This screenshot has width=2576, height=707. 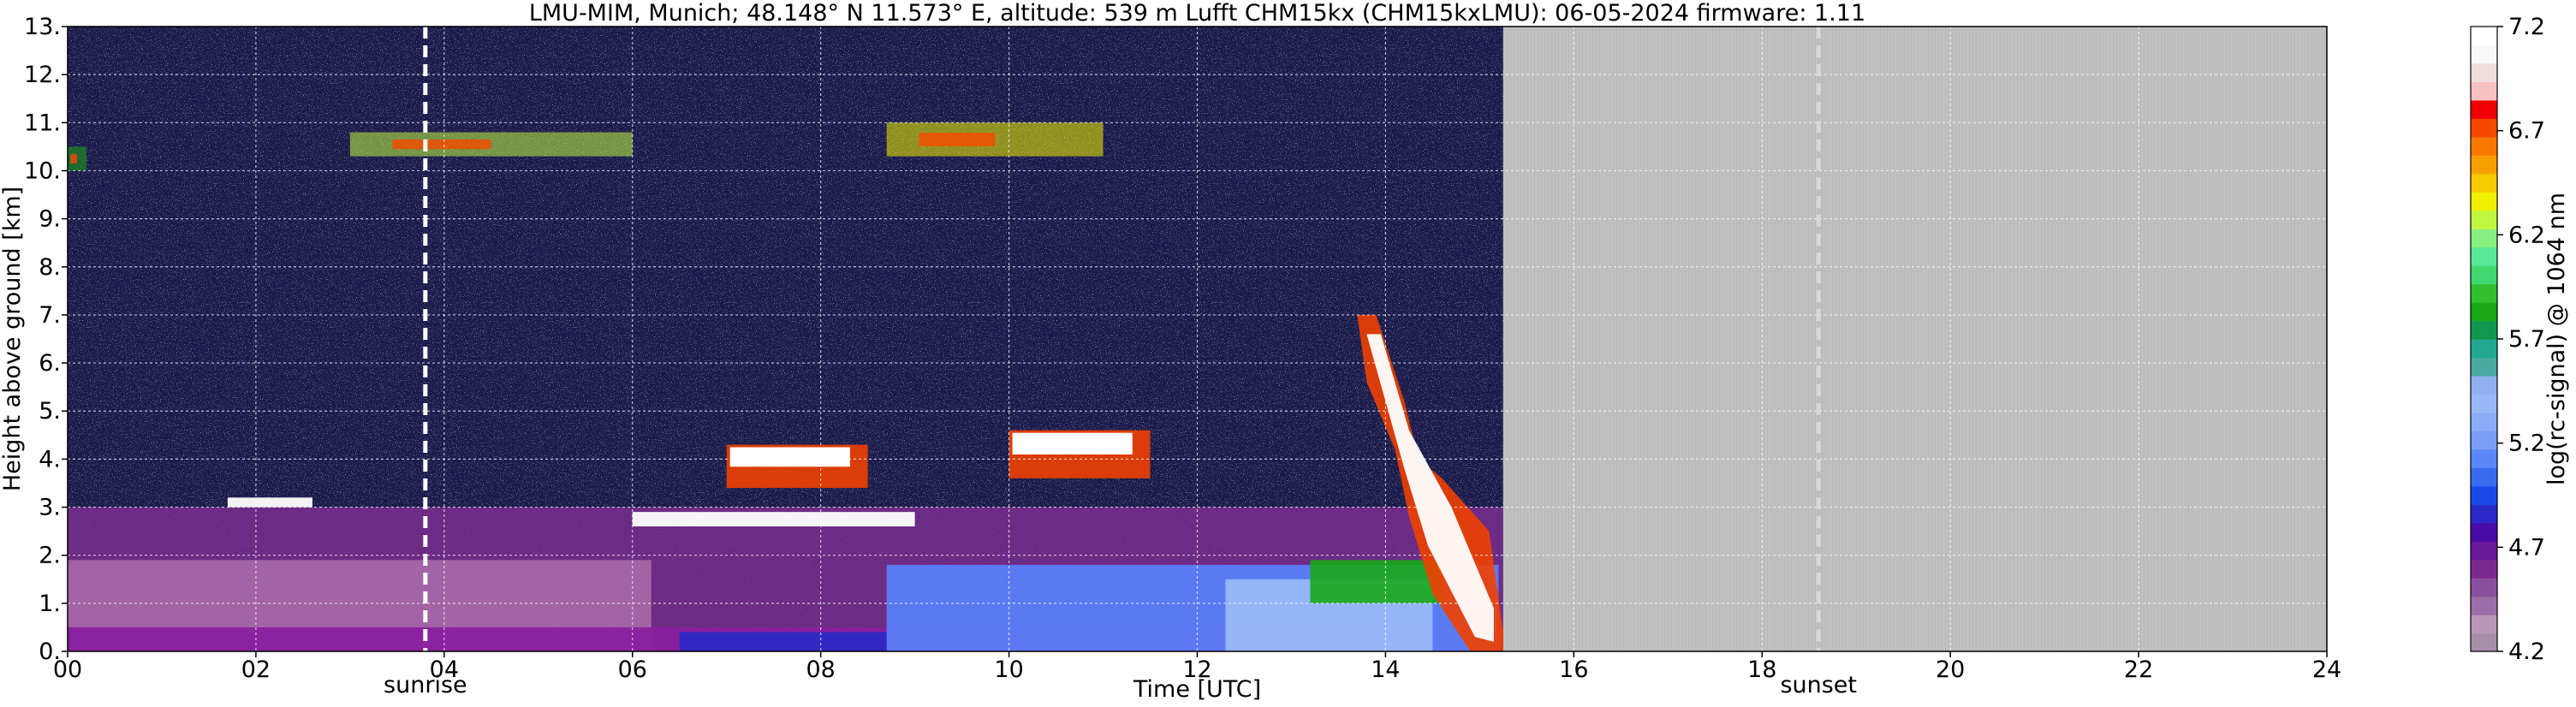 I want to click on colorbar-tick-label: 4.2, so click(x=2526, y=652).